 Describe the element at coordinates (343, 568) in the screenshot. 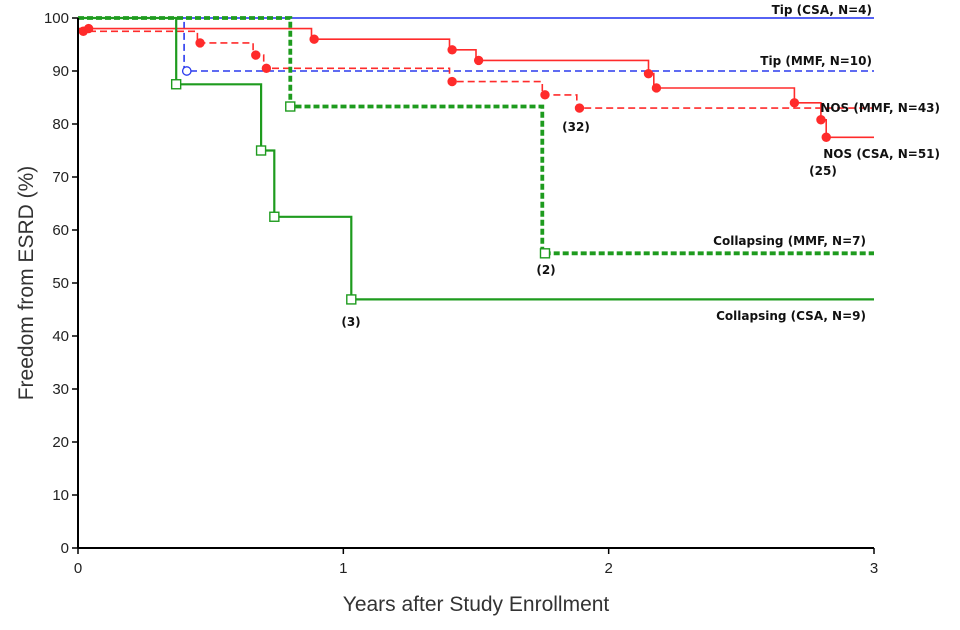

I see `x-tick-label-1: 1` at that location.